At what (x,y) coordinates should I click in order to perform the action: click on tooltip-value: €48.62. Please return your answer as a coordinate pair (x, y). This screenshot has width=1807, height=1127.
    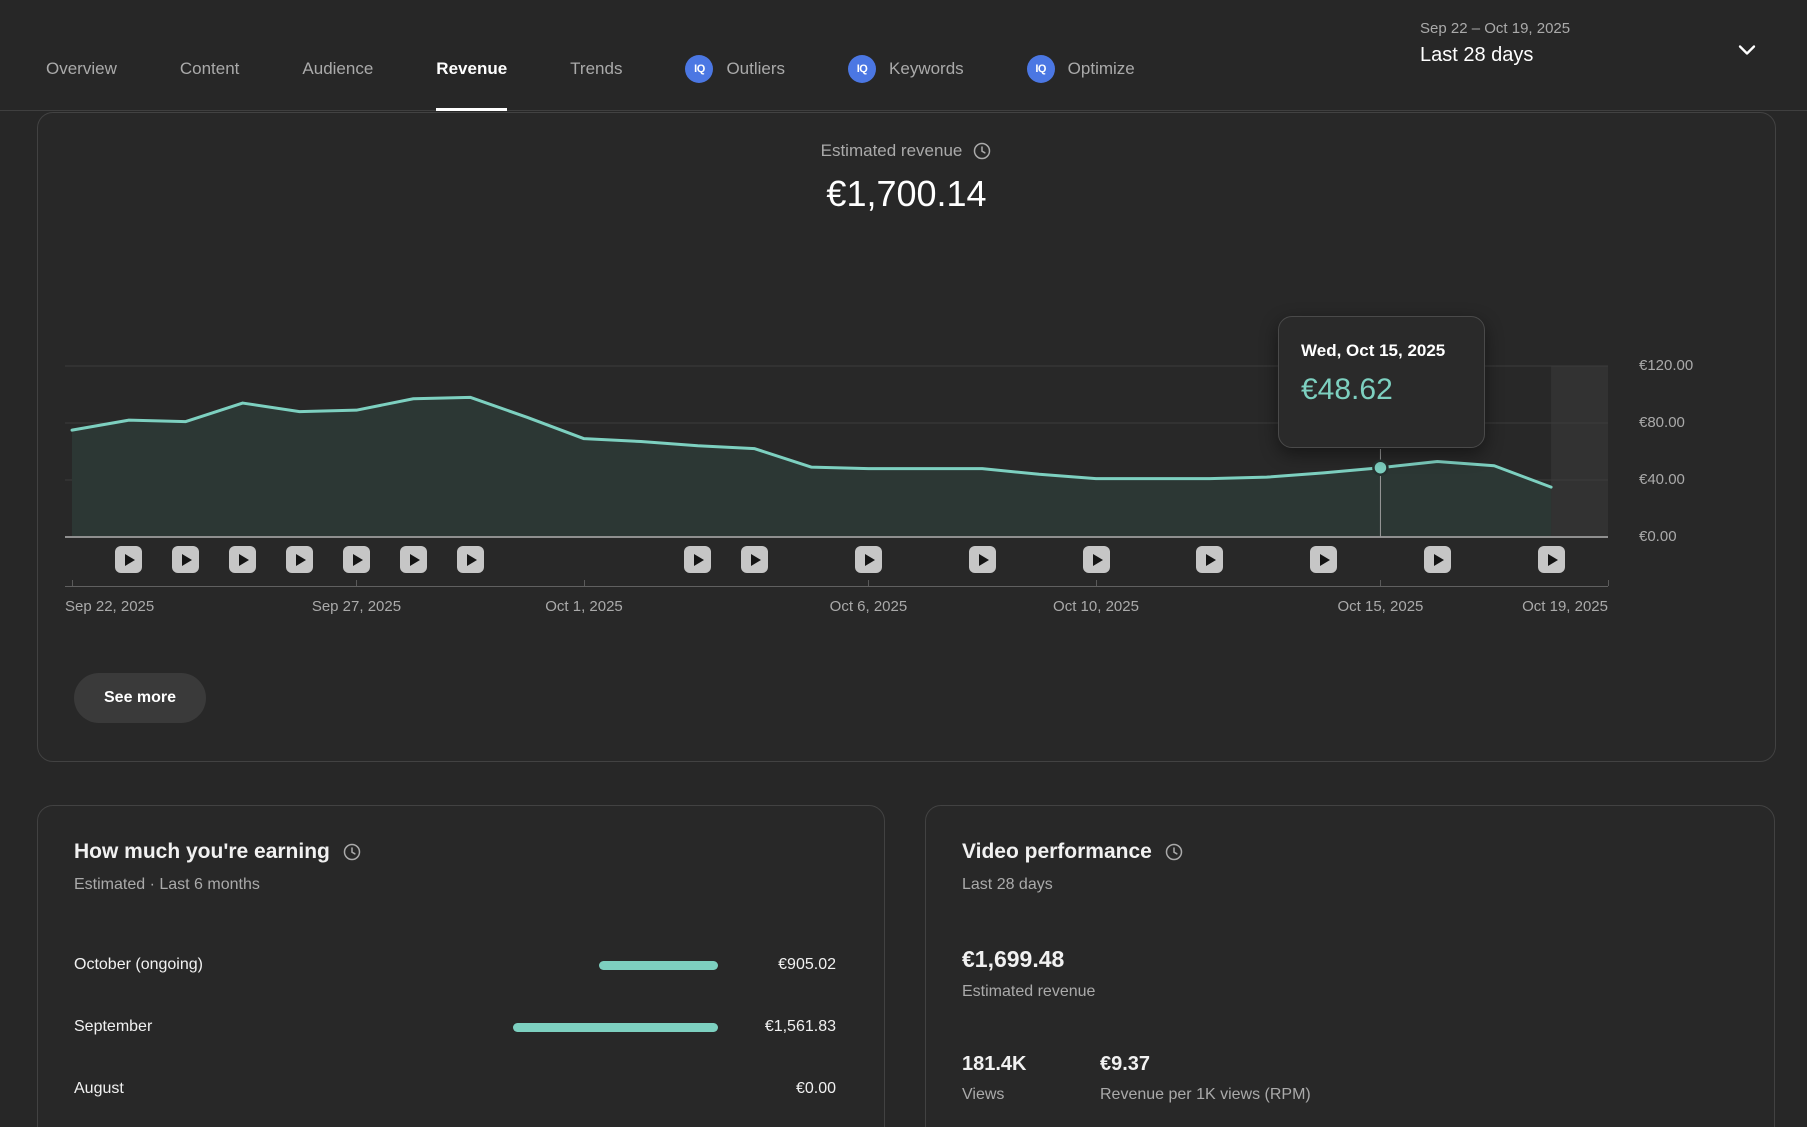
    Looking at the image, I should click on (1347, 389).